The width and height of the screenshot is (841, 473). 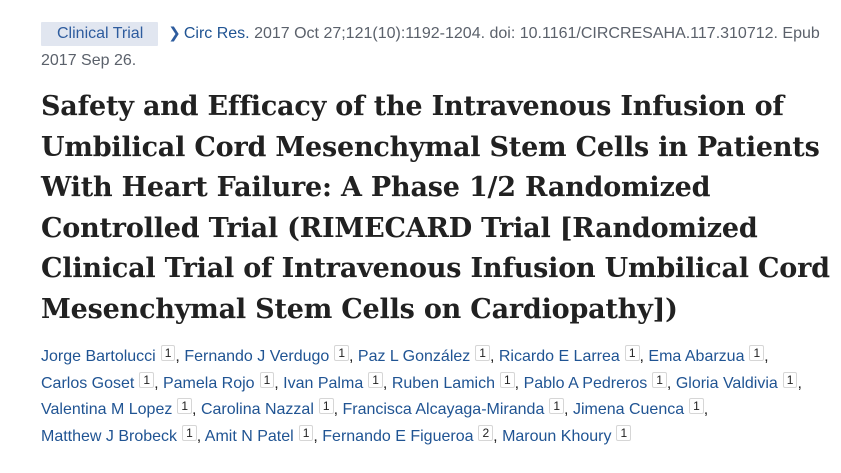 What do you see at coordinates (174, 33) in the screenshot?
I see `chevron-right-icon: ❯` at bounding box center [174, 33].